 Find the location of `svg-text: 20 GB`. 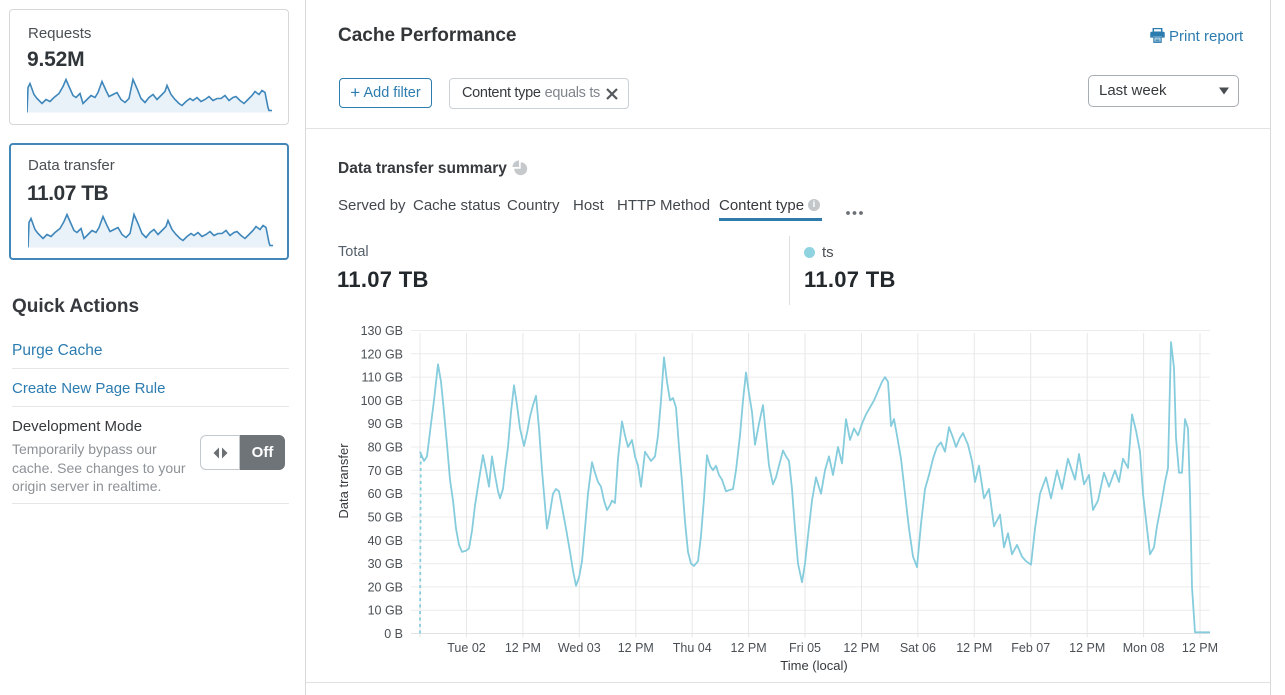

svg-text: 20 GB is located at coordinates (385, 587).